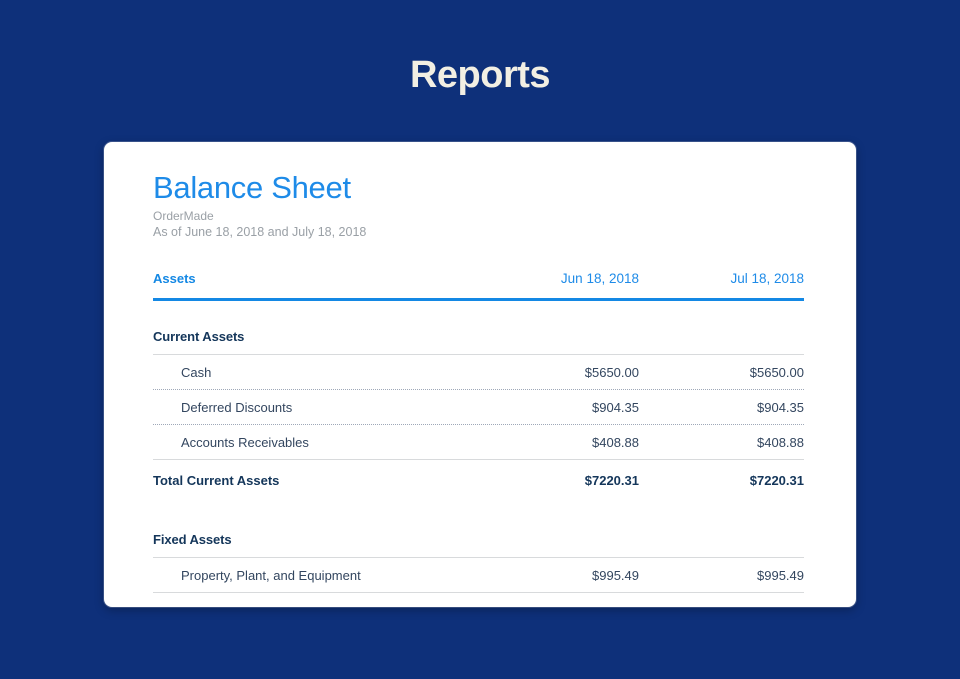 This screenshot has height=679, width=960. What do you see at coordinates (245, 442) in the screenshot?
I see `row-label: Accounts Receivables` at bounding box center [245, 442].